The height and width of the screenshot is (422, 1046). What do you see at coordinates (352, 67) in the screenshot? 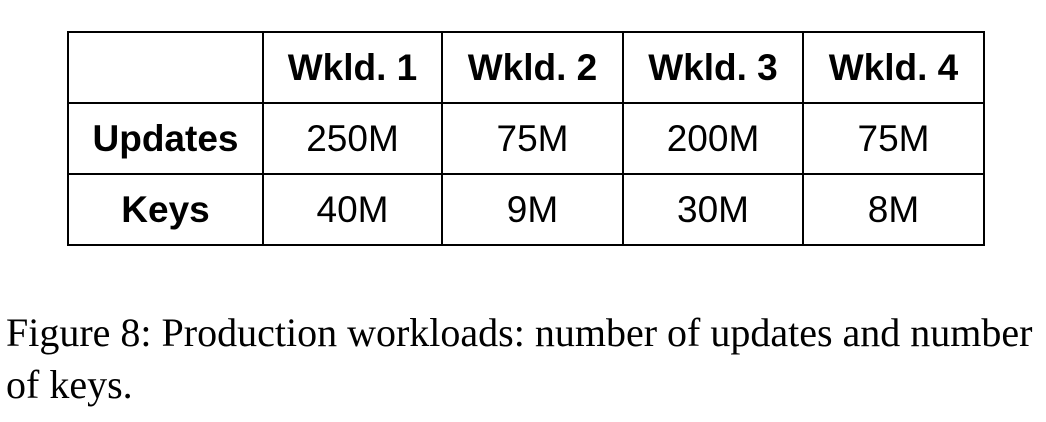
I see `column-header-wkld-1: Wkld. 1` at bounding box center [352, 67].